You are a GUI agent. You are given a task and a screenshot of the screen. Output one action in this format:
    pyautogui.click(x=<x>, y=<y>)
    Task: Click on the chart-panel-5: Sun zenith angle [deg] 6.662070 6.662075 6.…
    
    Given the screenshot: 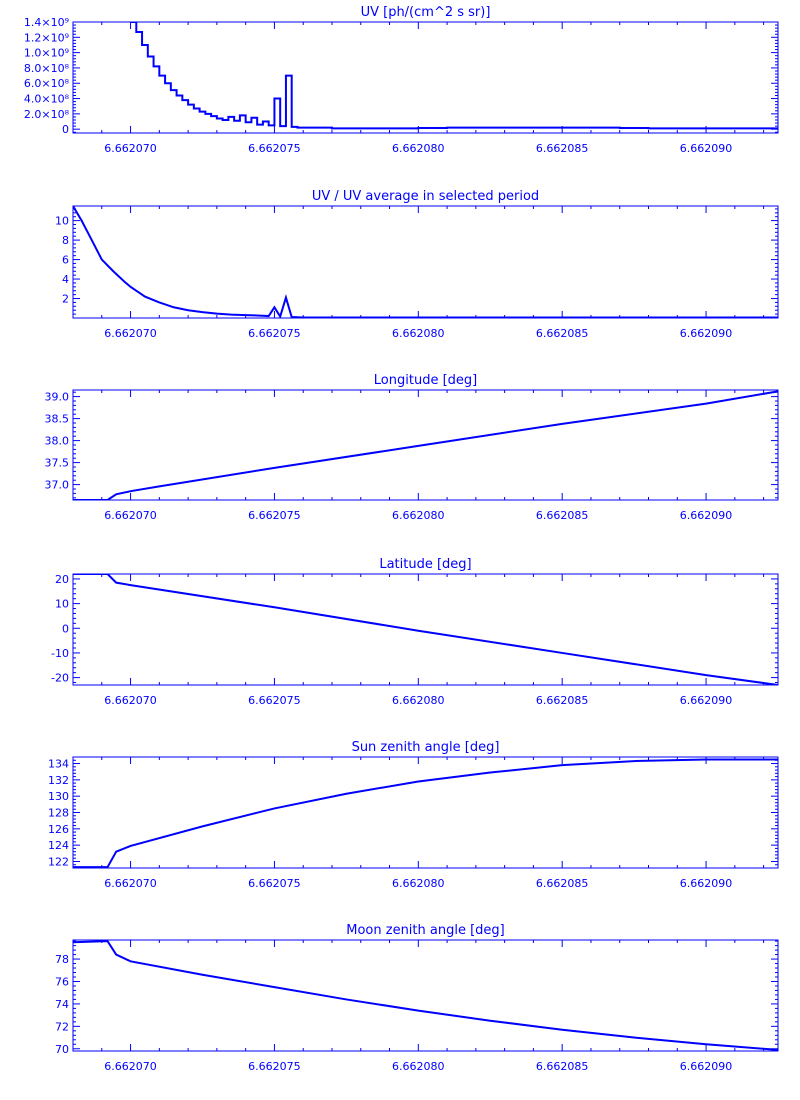 What is the action you would take?
    pyautogui.click(x=413, y=815)
    